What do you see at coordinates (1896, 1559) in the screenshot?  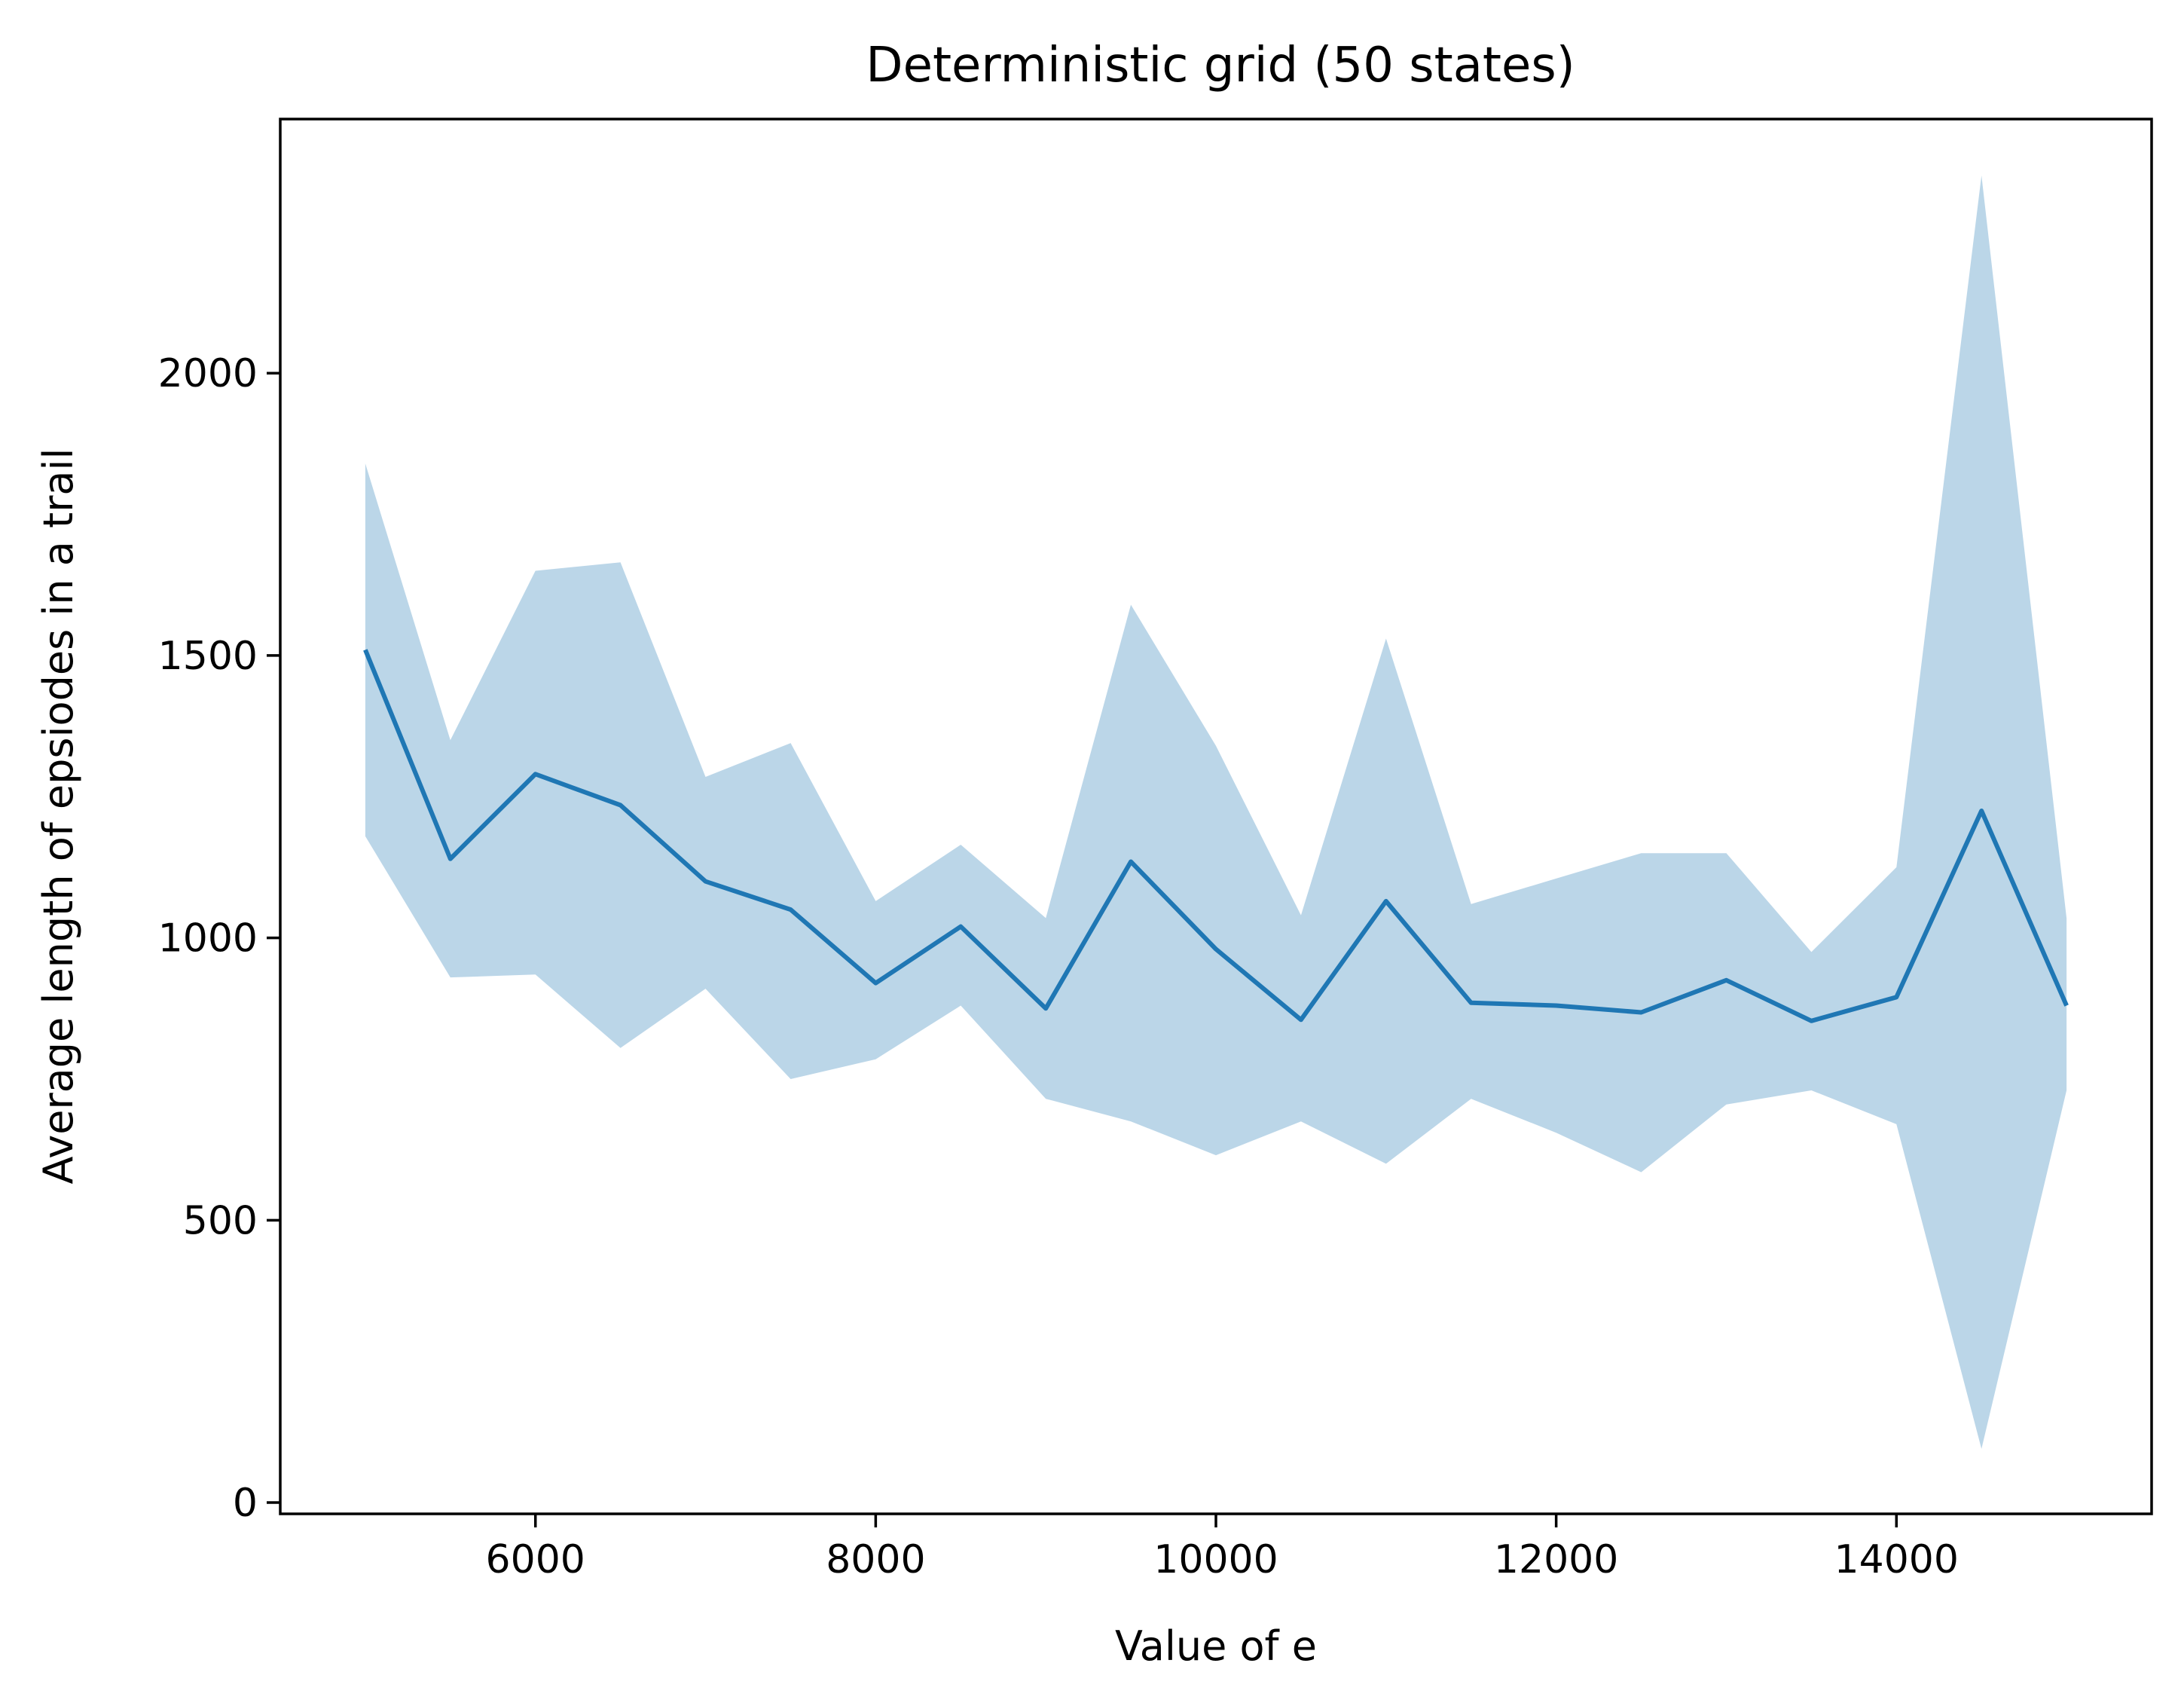 I see `x-tick-label: 14000` at bounding box center [1896, 1559].